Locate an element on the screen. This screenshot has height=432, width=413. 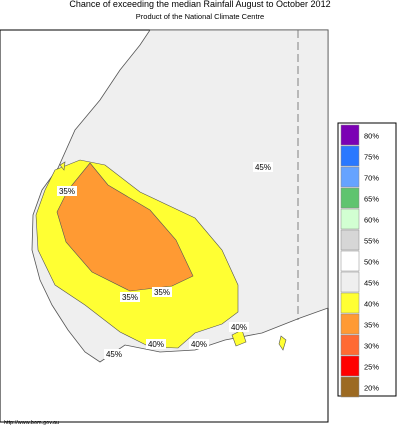
legend: 80% 75% 70% 65% 60% 55% 50% 45% 40% 35% 30% 25% 20% is located at coordinates (359, 261).